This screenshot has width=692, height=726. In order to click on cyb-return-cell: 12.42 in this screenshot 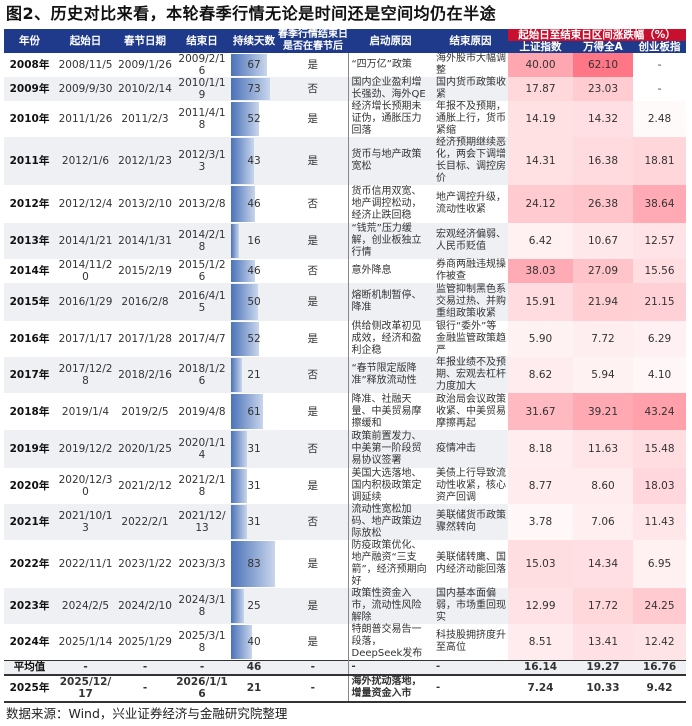, I will do `click(660, 642)`.